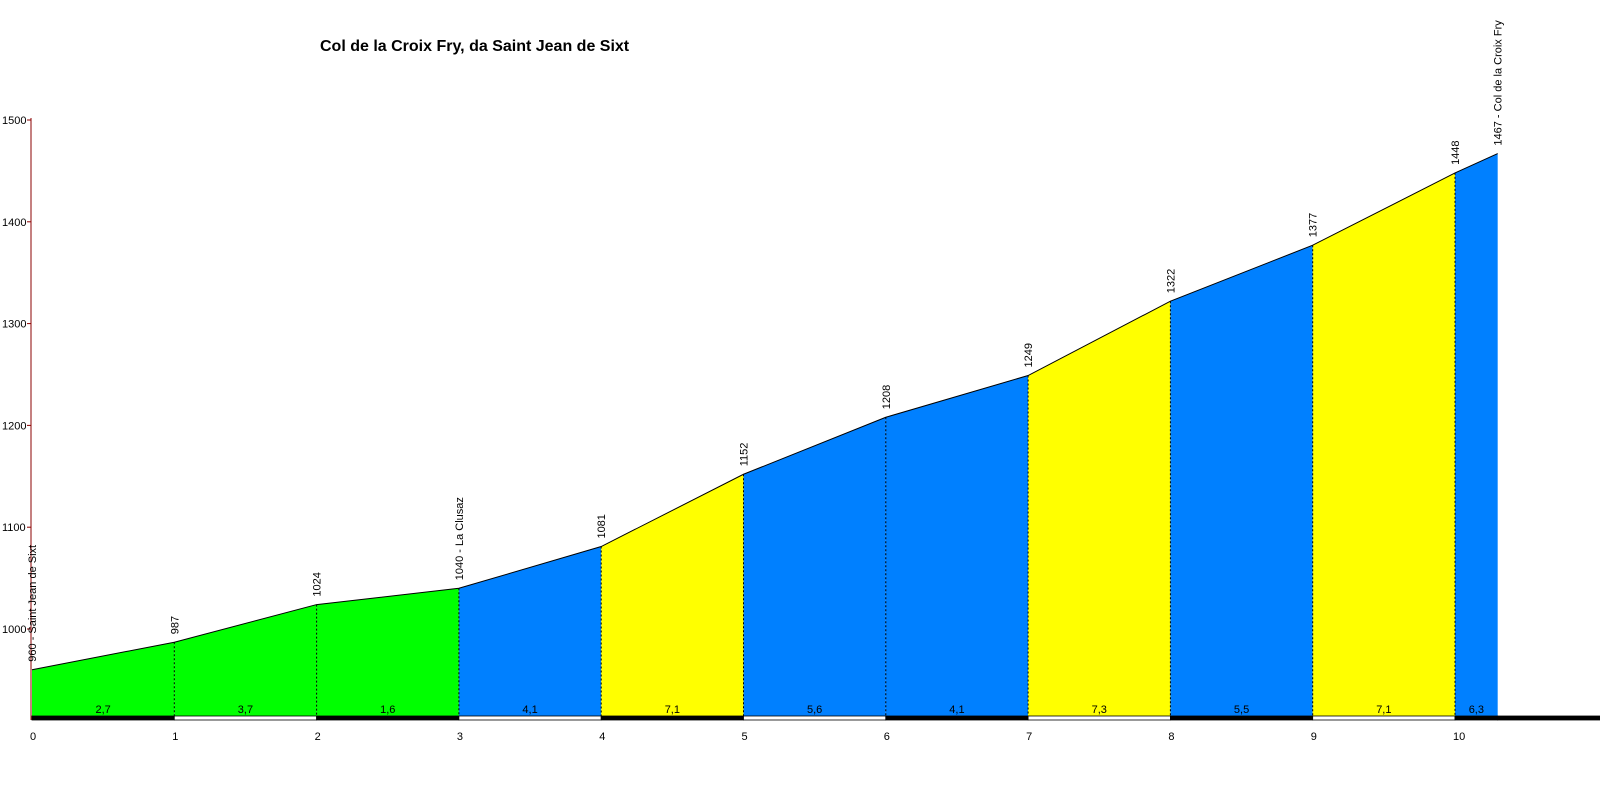 The height and width of the screenshot is (800, 1600). Describe the element at coordinates (387, 710) in the screenshot. I see `segment-gradient-label: 1,6` at that location.